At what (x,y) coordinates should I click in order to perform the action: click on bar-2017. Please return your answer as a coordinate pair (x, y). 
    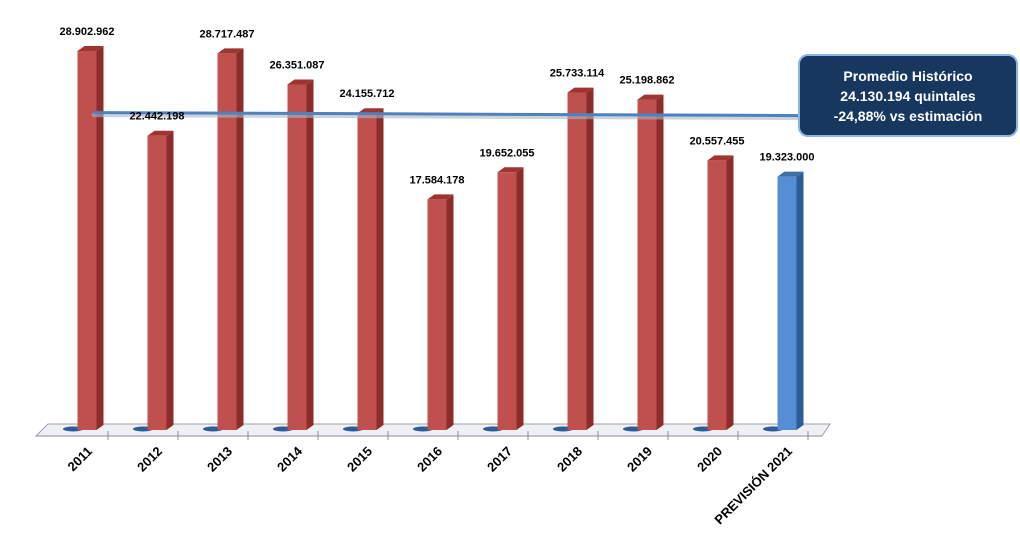
    Looking at the image, I should click on (503, 299).